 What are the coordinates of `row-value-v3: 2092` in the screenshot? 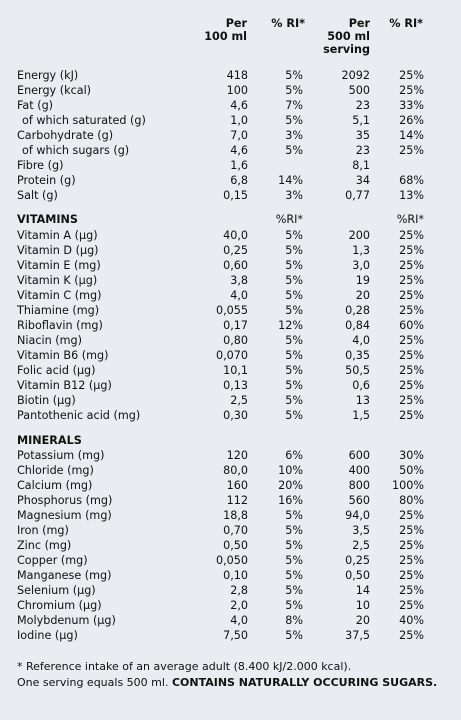 It's located at (355, 75).